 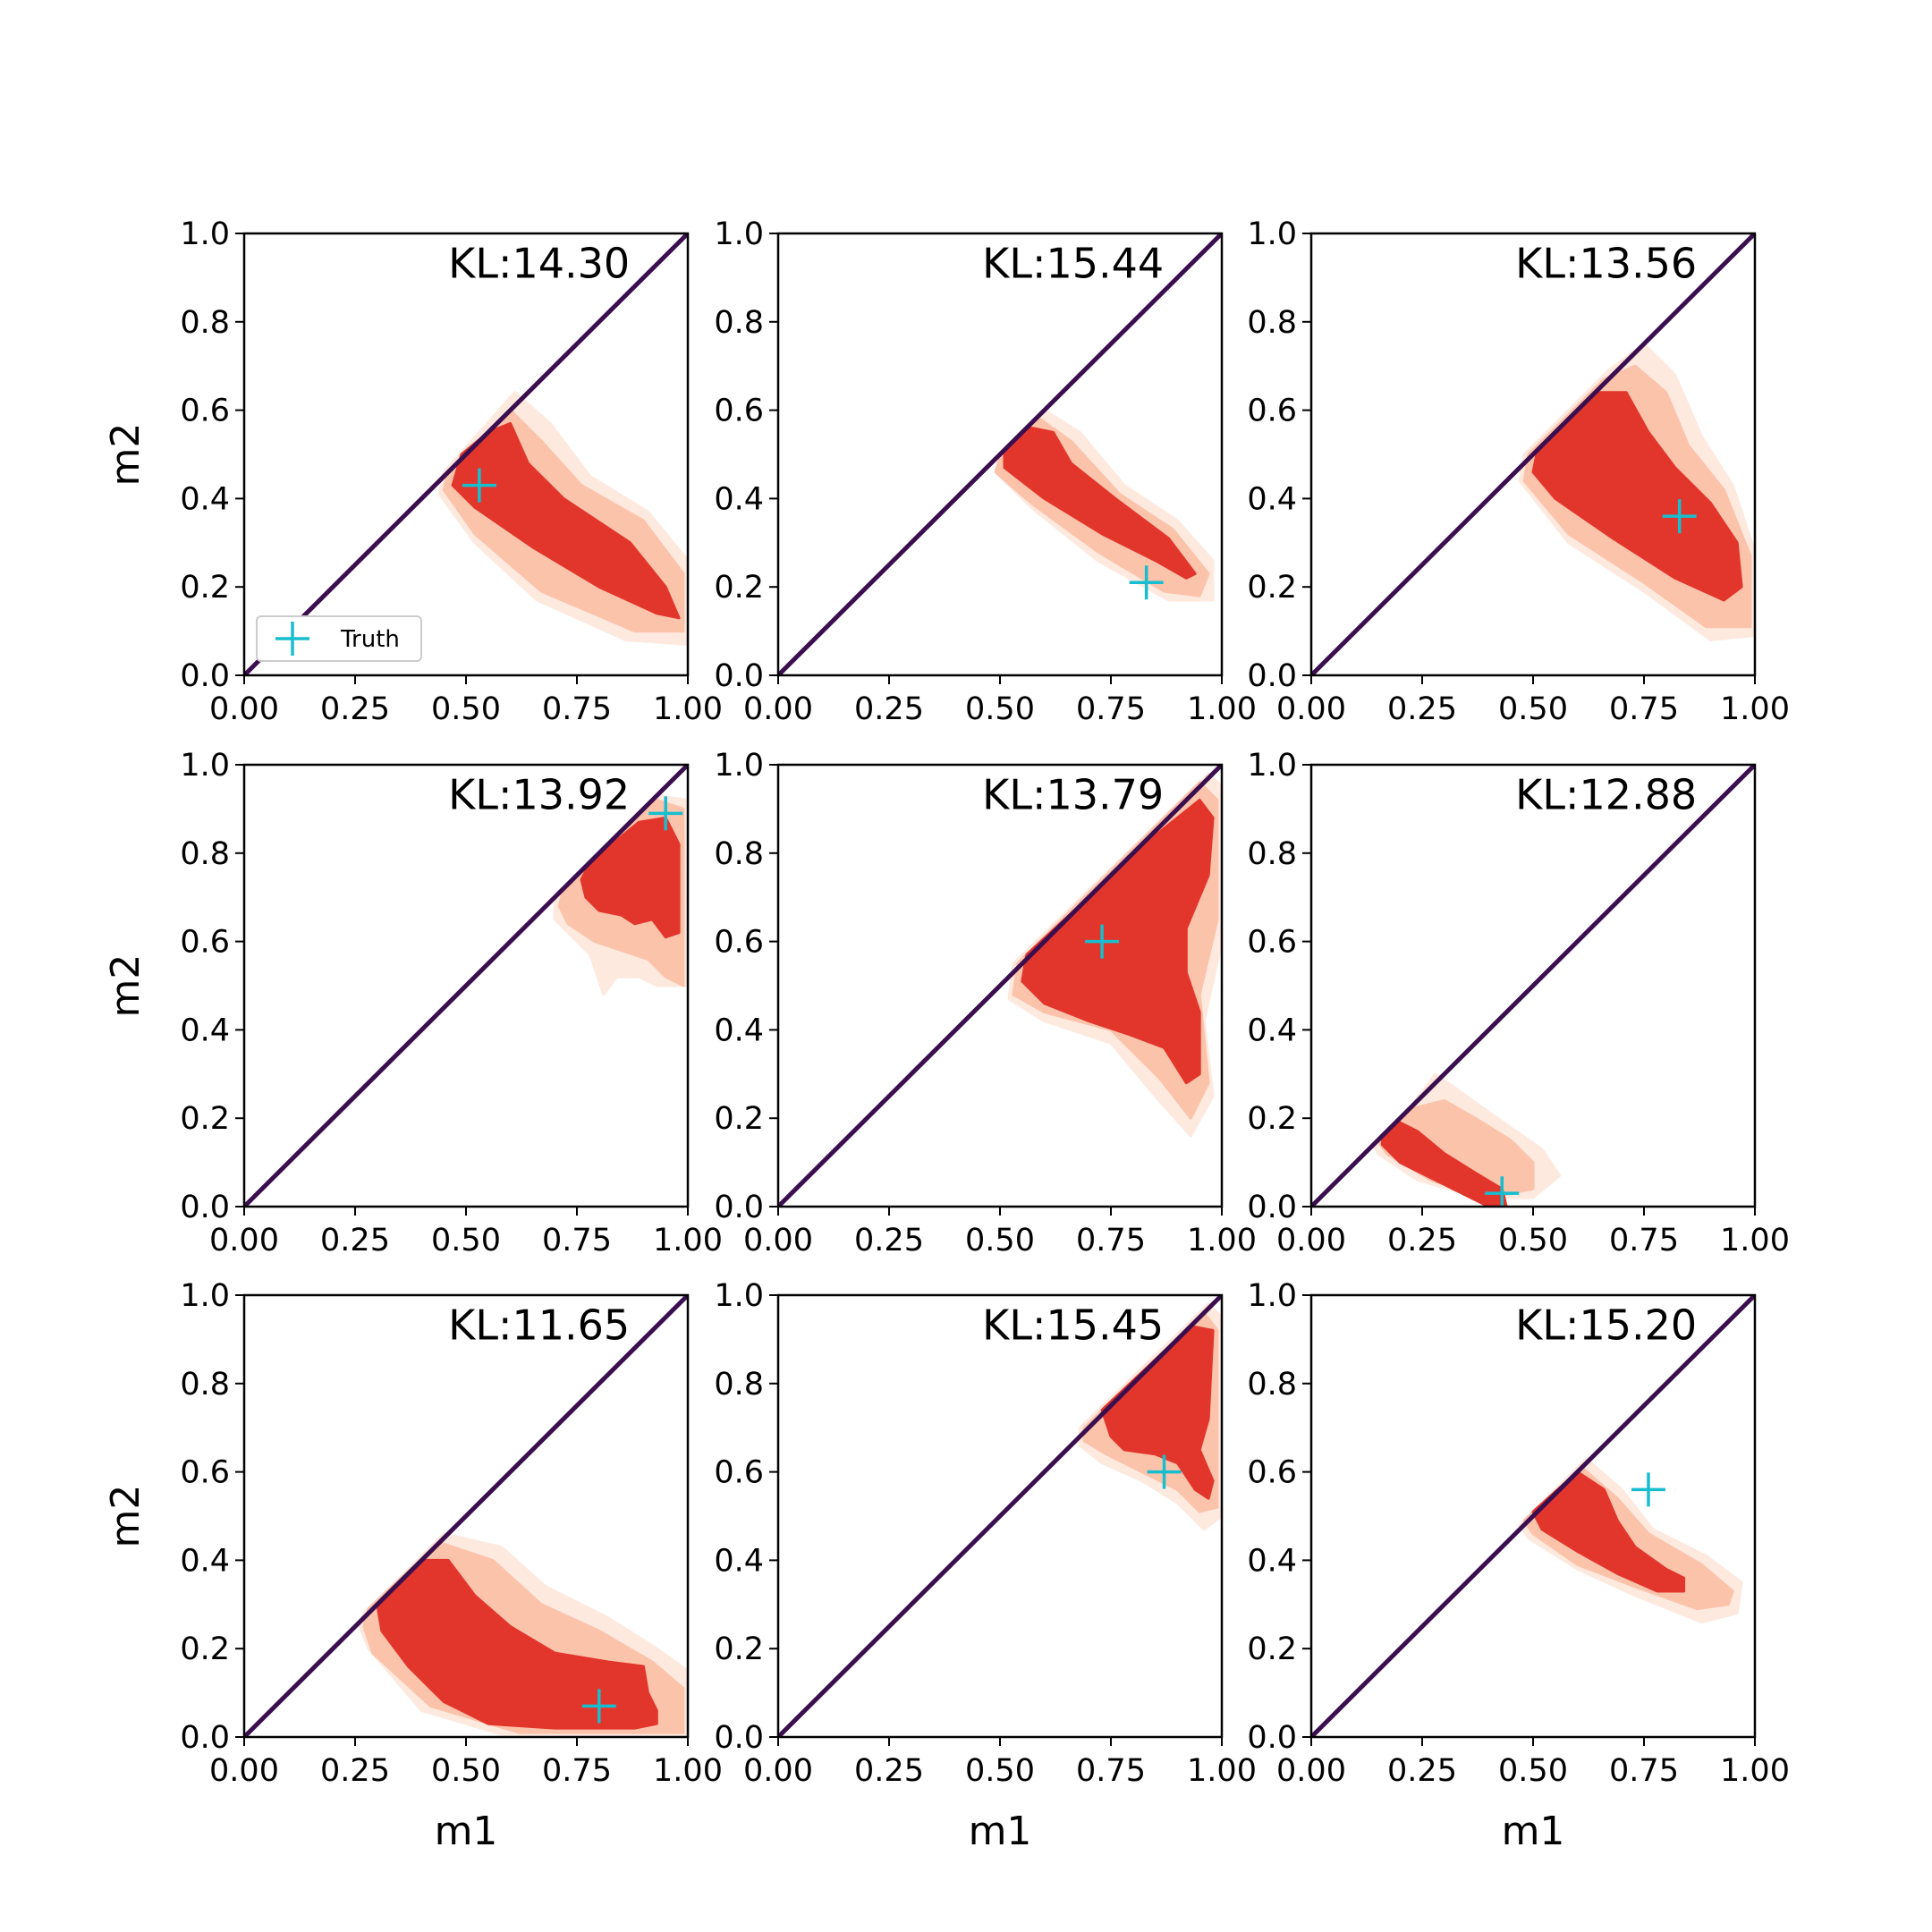 What do you see at coordinates (1606, 263) in the screenshot?
I see `kl-annotation: KL:13.56` at bounding box center [1606, 263].